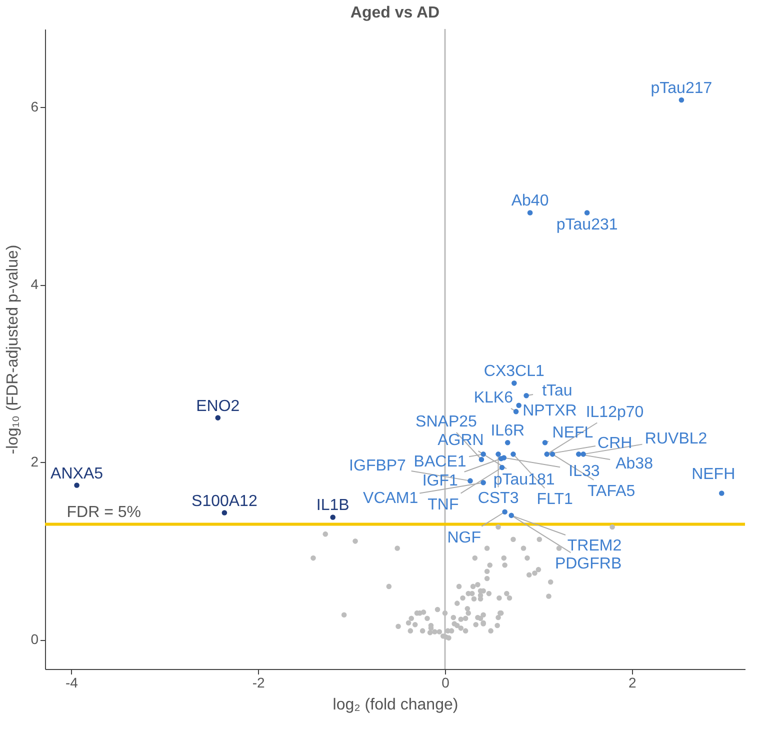 The height and width of the screenshot is (733, 781). Describe the element at coordinates (225, 501) in the screenshot. I see `annotation: S100A12` at that location.